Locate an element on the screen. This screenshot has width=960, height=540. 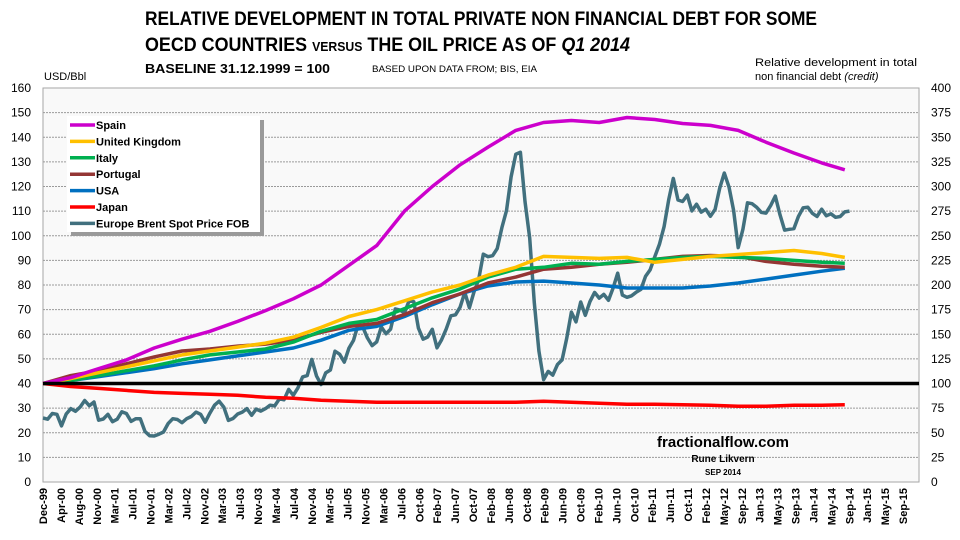
legend-label: USA is located at coordinates (107, 192).